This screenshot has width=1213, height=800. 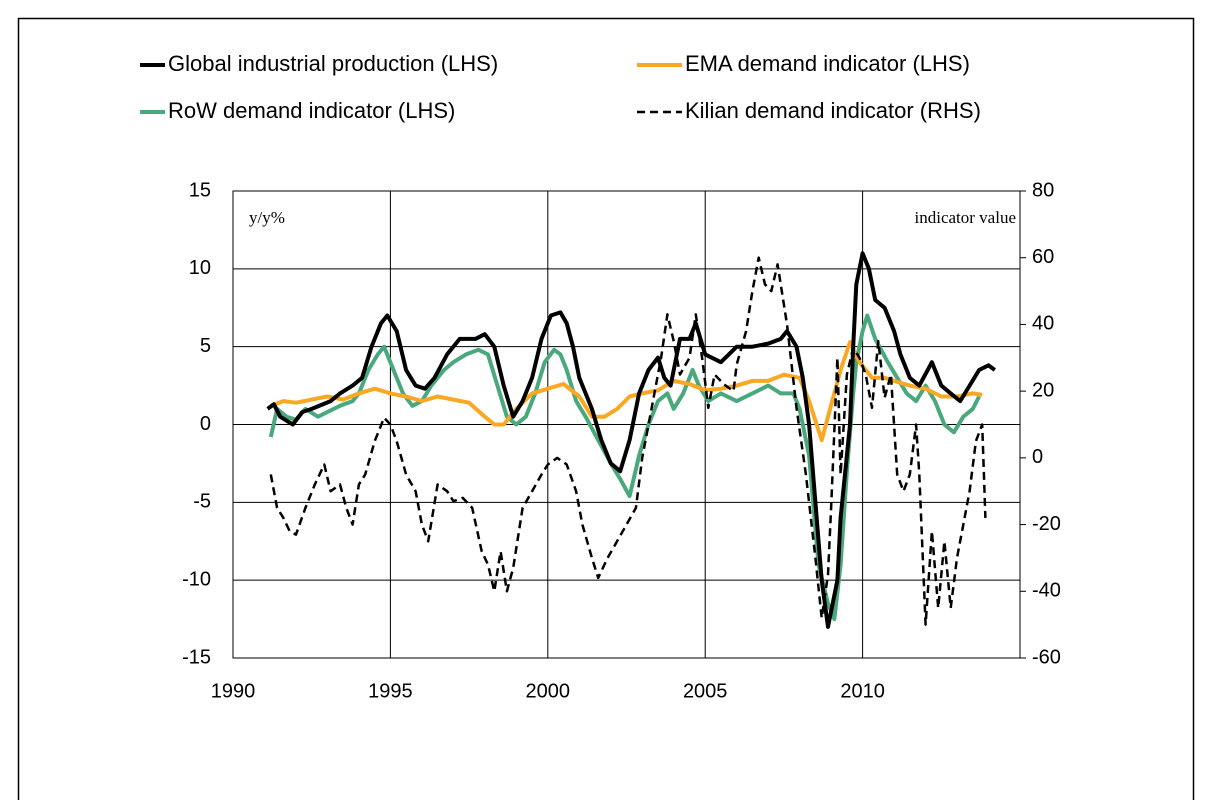 What do you see at coordinates (1043, 190) in the screenshot?
I see `y2-tick-label: 80` at bounding box center [1043, 190].